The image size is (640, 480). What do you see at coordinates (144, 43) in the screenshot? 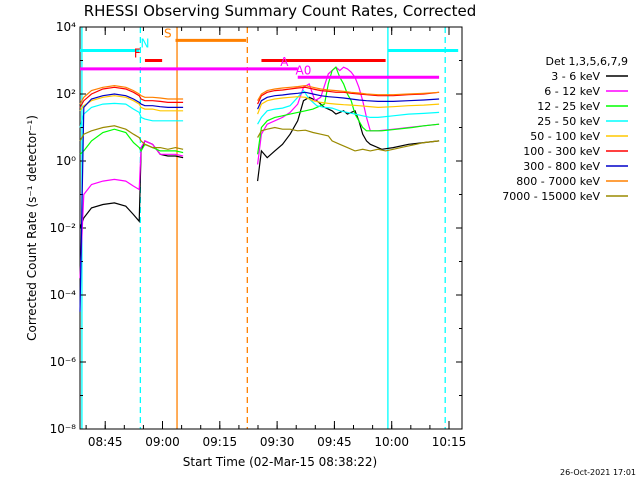
I see `state-label: N` at bounding box center [144, 43].